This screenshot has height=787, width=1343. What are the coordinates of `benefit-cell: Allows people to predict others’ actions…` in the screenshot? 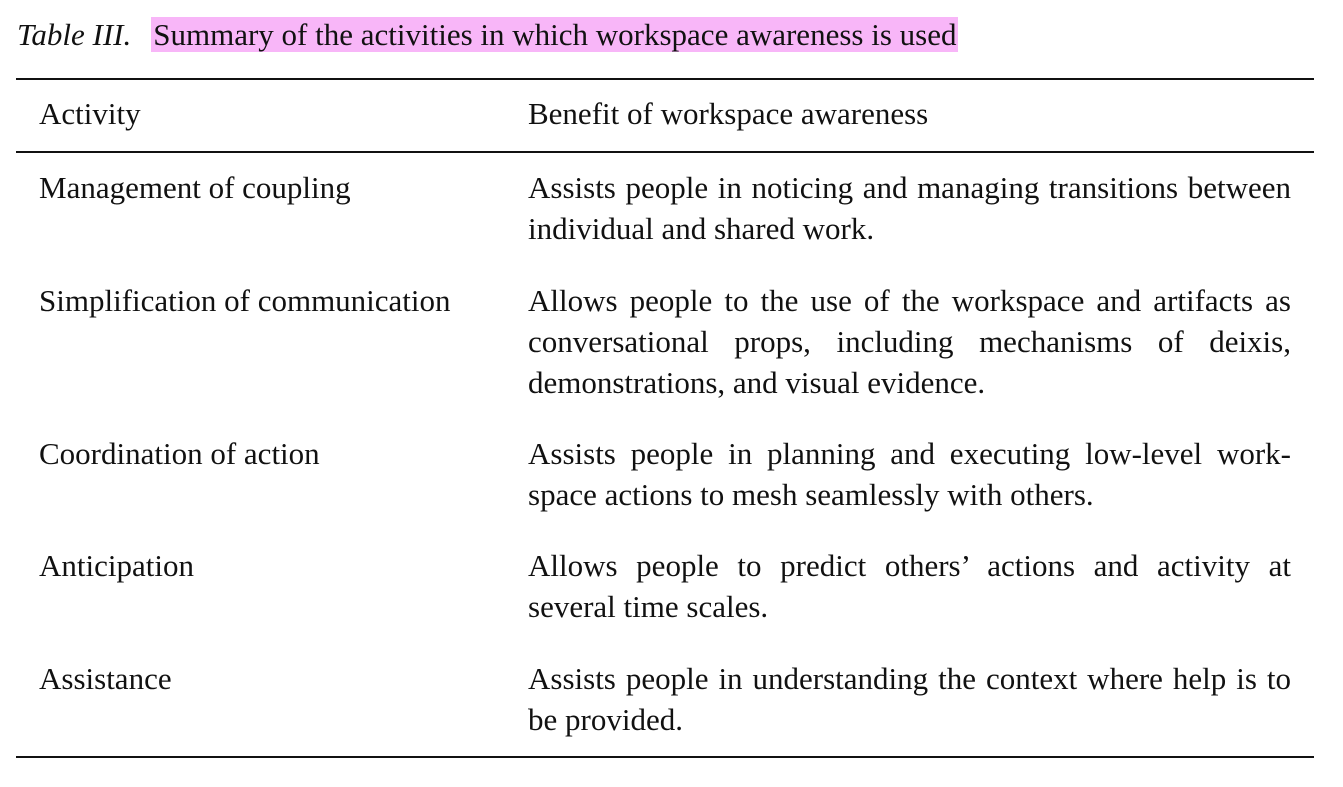 It's located at (909, 586).